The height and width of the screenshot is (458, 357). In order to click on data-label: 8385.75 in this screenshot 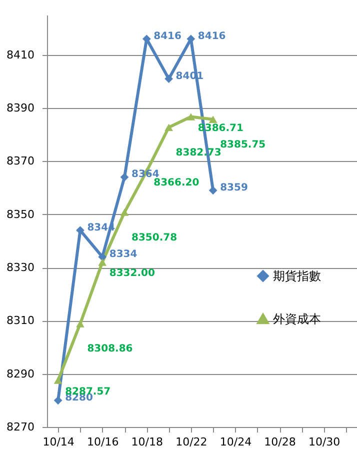, I will do `click(243, 144)`.